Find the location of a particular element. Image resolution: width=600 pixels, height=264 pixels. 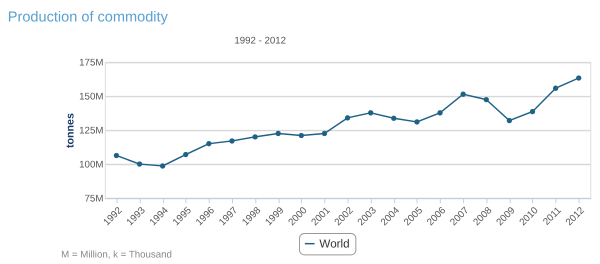

y-tick-label: 175M is located at coordinates (91, 63).